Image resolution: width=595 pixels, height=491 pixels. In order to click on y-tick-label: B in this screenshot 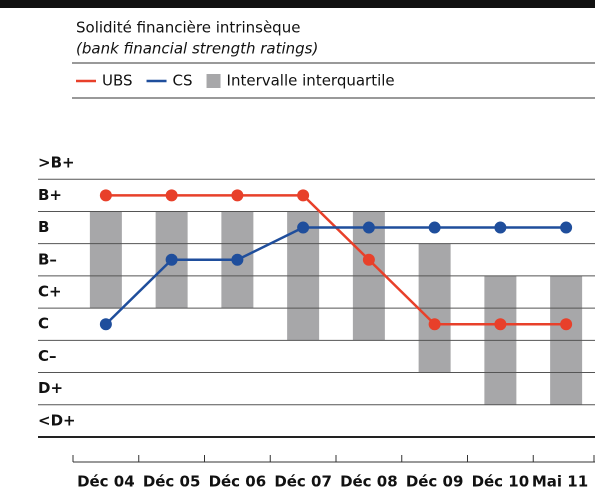, I will do `click(43, 227)`.